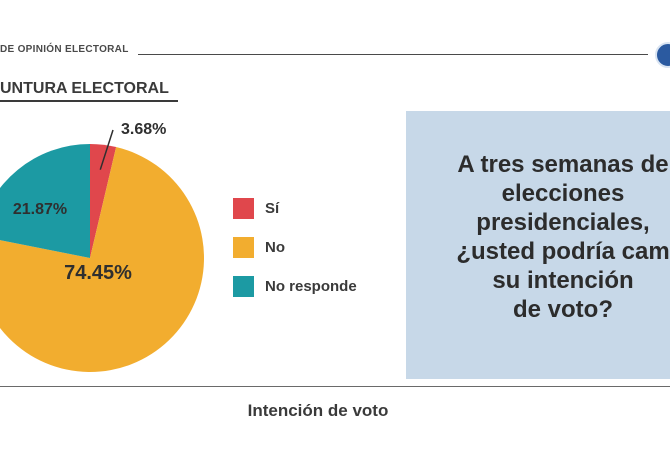  I want to click on legend-item-no-responde: No responde, so click(295, 286).